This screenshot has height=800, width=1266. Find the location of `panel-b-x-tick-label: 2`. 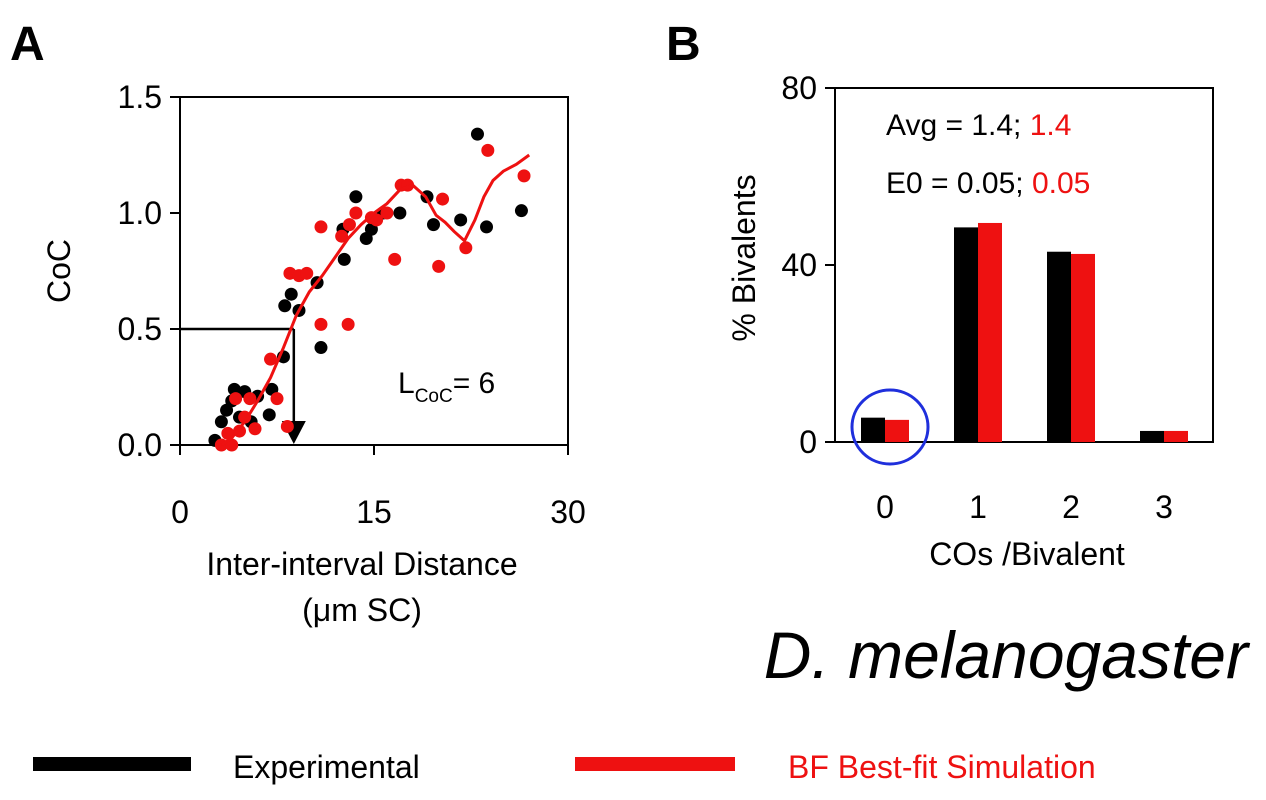

panel-b-x-tick-label: 2 is located at coordinates (1071, 507).